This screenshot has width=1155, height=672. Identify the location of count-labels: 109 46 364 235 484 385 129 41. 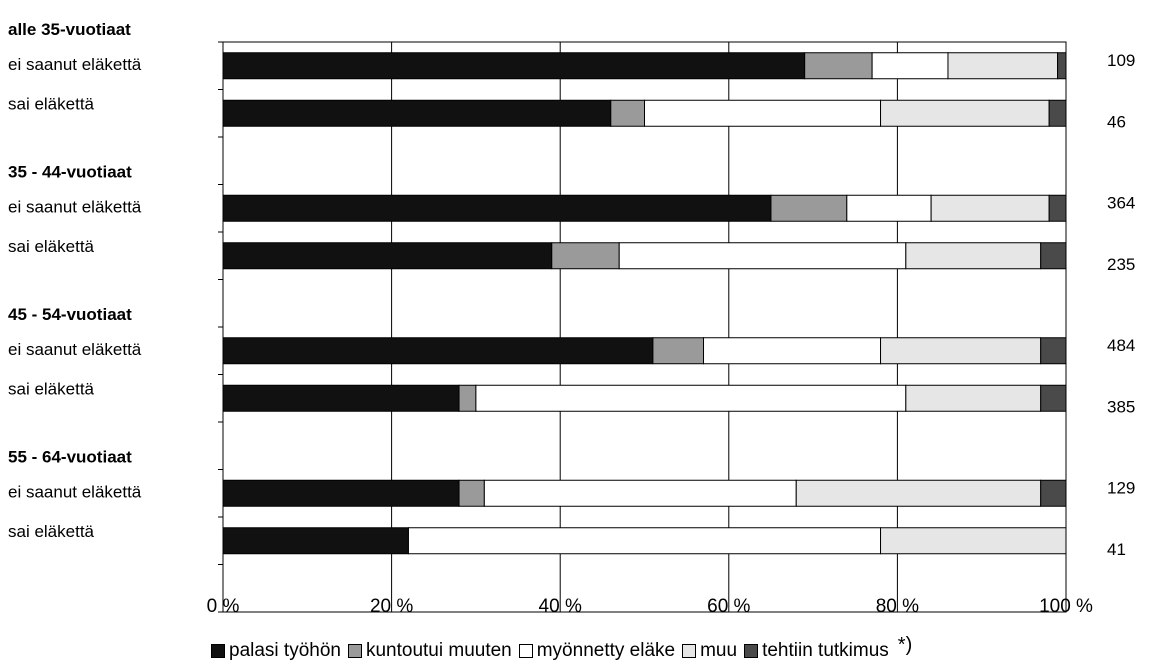
(1121, 305).